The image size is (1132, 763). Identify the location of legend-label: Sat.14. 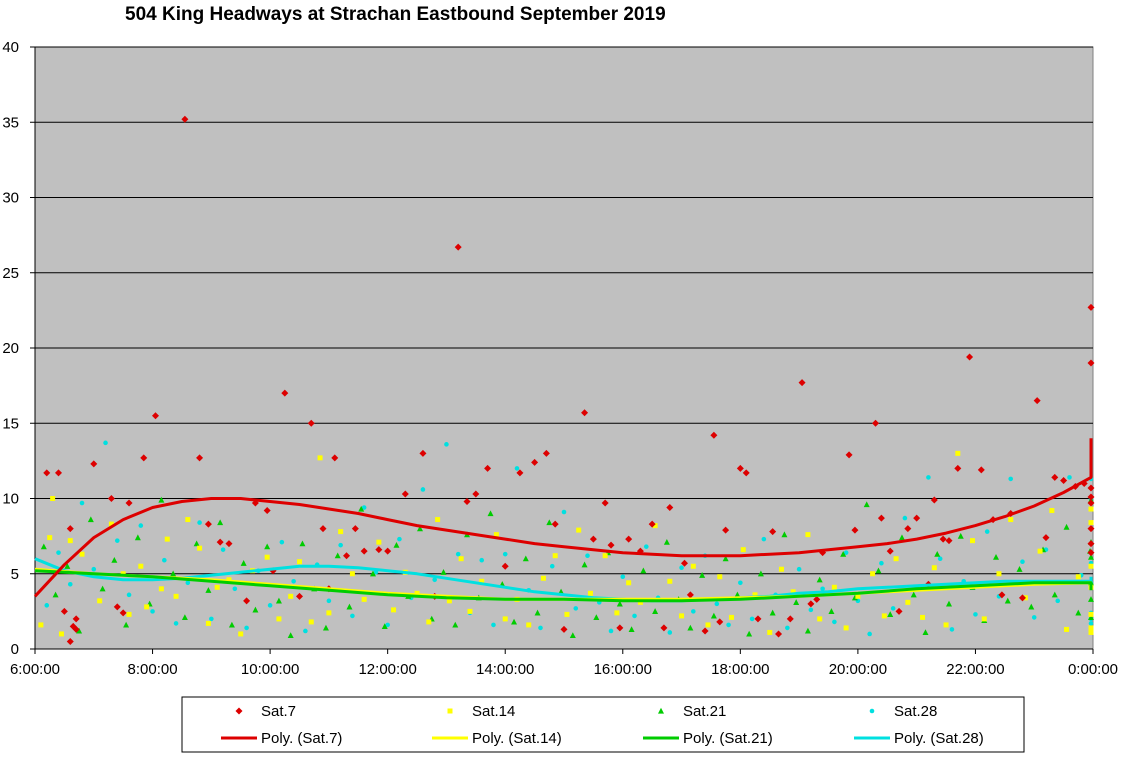
(493, 711).